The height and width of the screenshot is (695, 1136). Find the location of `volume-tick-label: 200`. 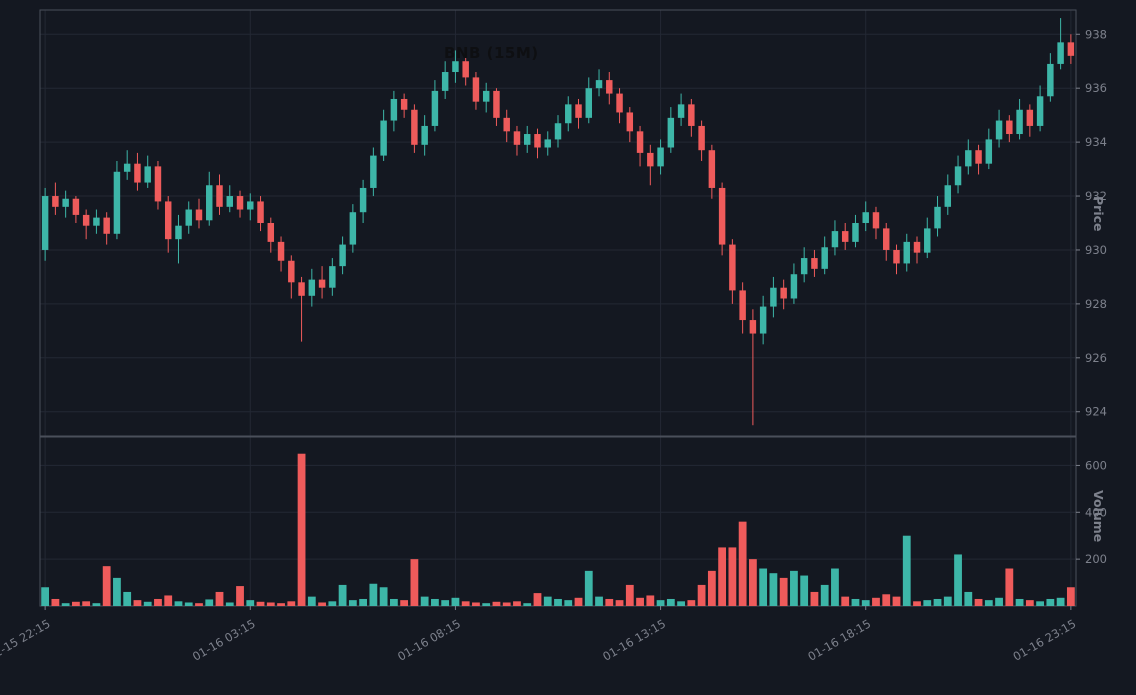

volume-tick-label: 200 is located at coordinates (1096, 559).